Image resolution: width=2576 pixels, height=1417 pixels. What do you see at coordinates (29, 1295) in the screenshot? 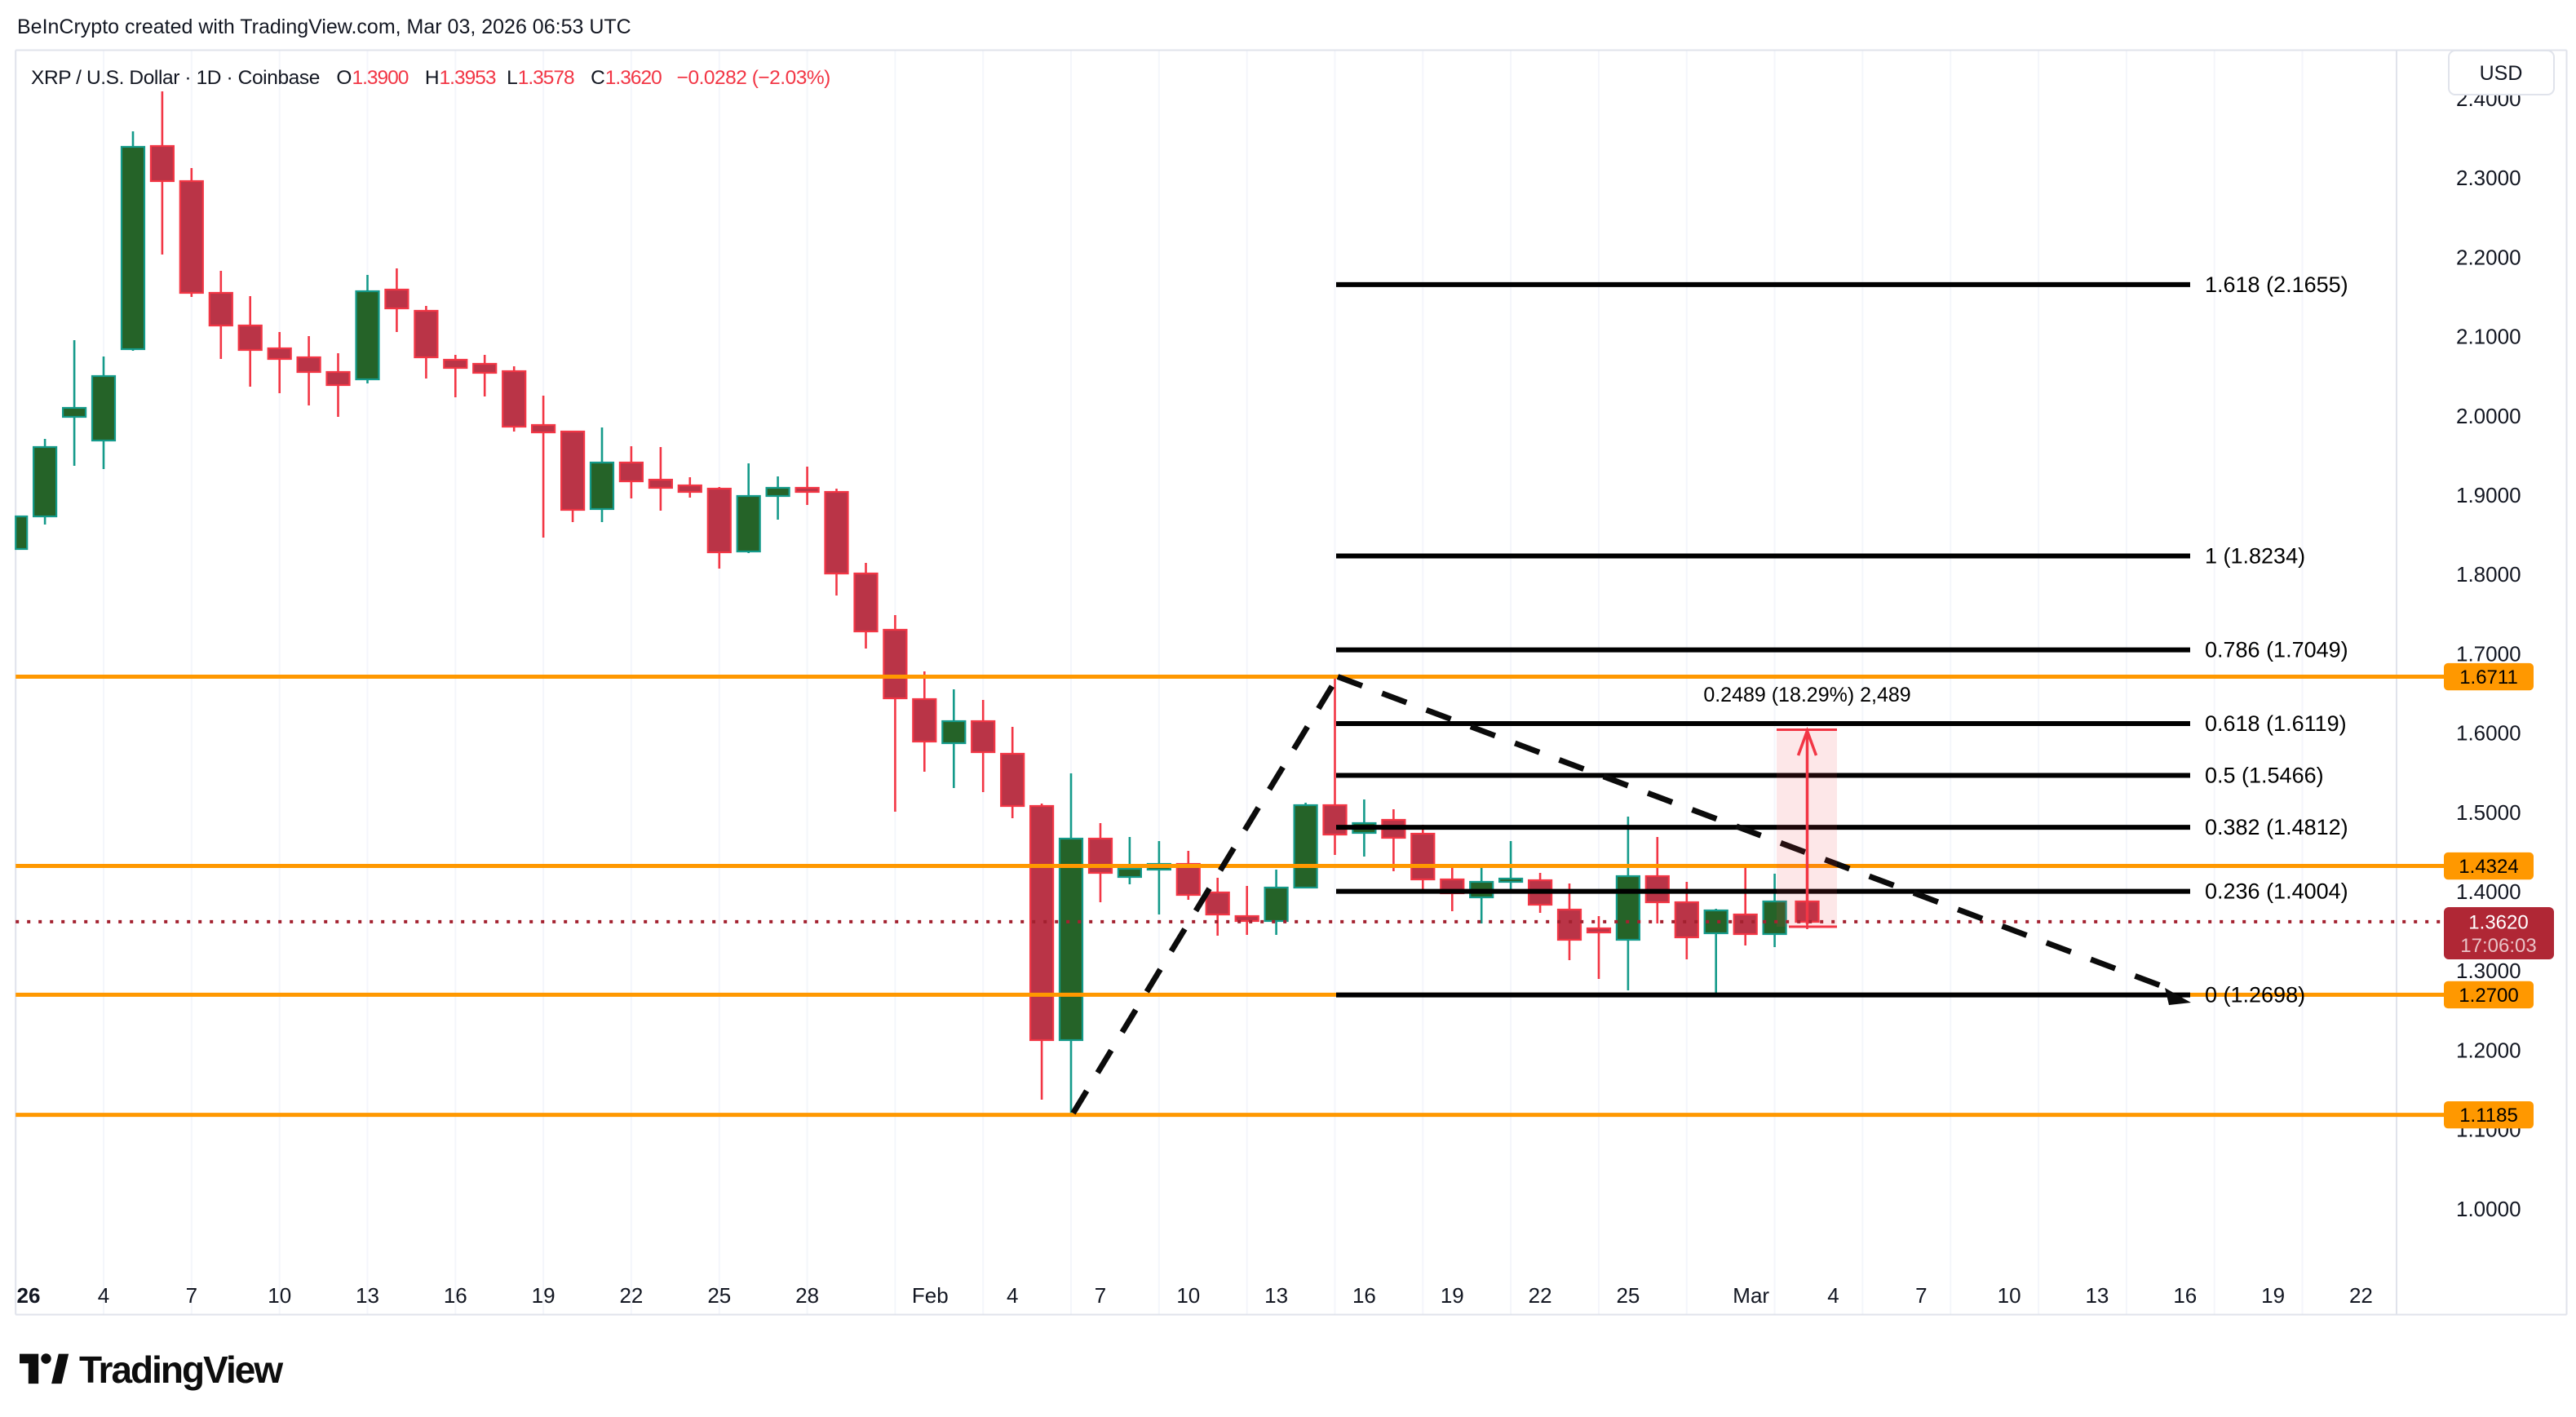
I see `svg-text: 26` at bounding box center [29, 1295].